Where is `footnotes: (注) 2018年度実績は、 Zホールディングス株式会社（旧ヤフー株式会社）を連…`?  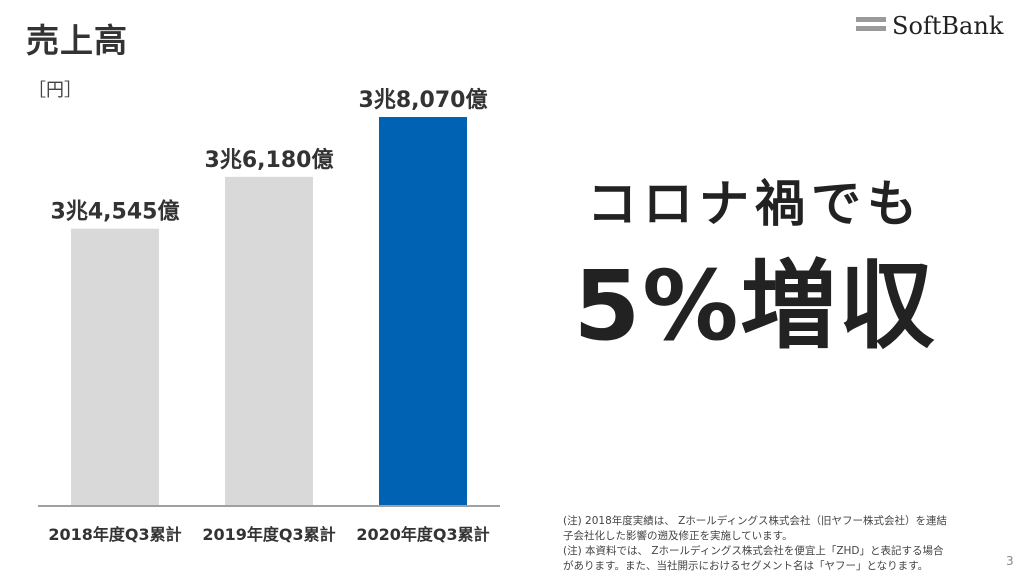
footnotes: (注) 2018年度実績は、 Zホールディングス株式会社（旧ヤフー株式会社）を連… is located at coordinates (755, 544).